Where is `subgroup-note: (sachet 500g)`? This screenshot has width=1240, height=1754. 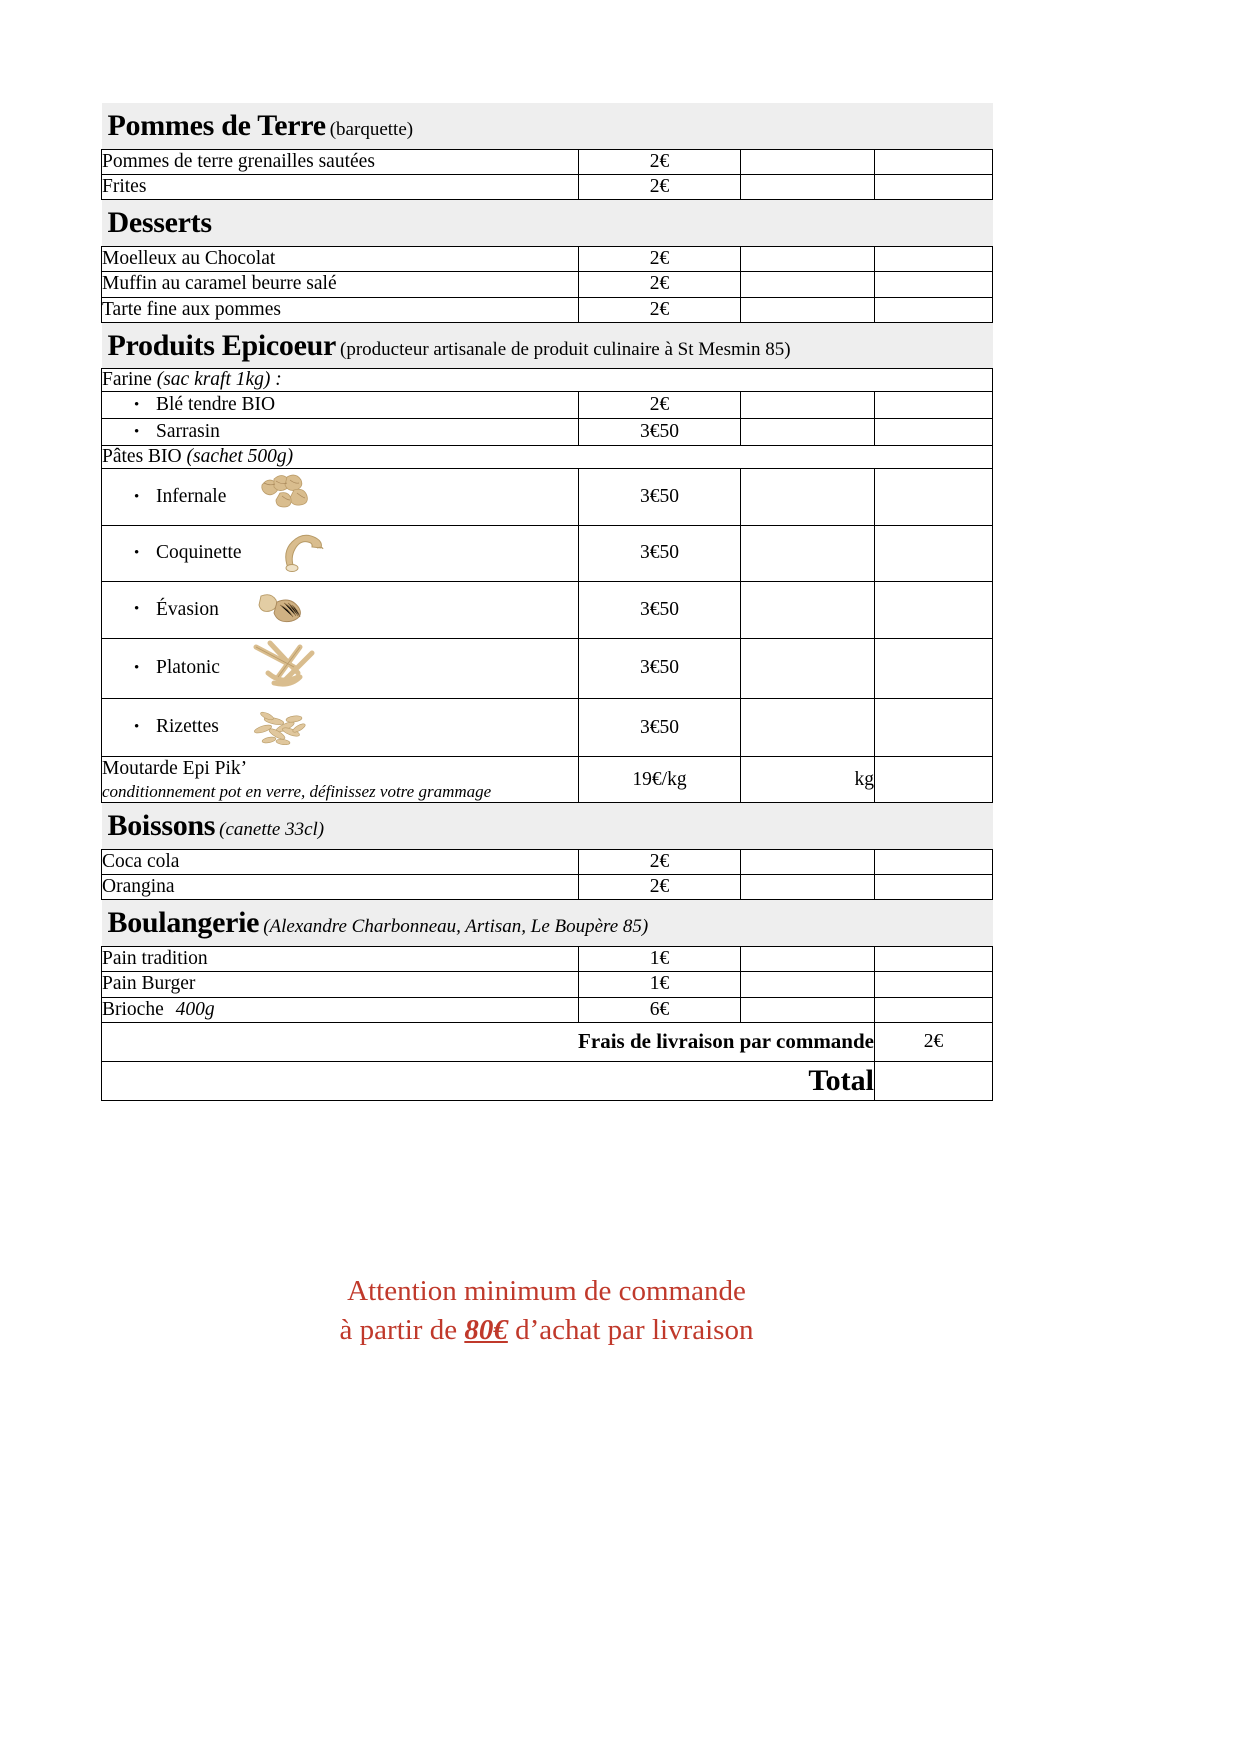 subgroup-note: (sachet 500g) is located at coordinates (240, 457).